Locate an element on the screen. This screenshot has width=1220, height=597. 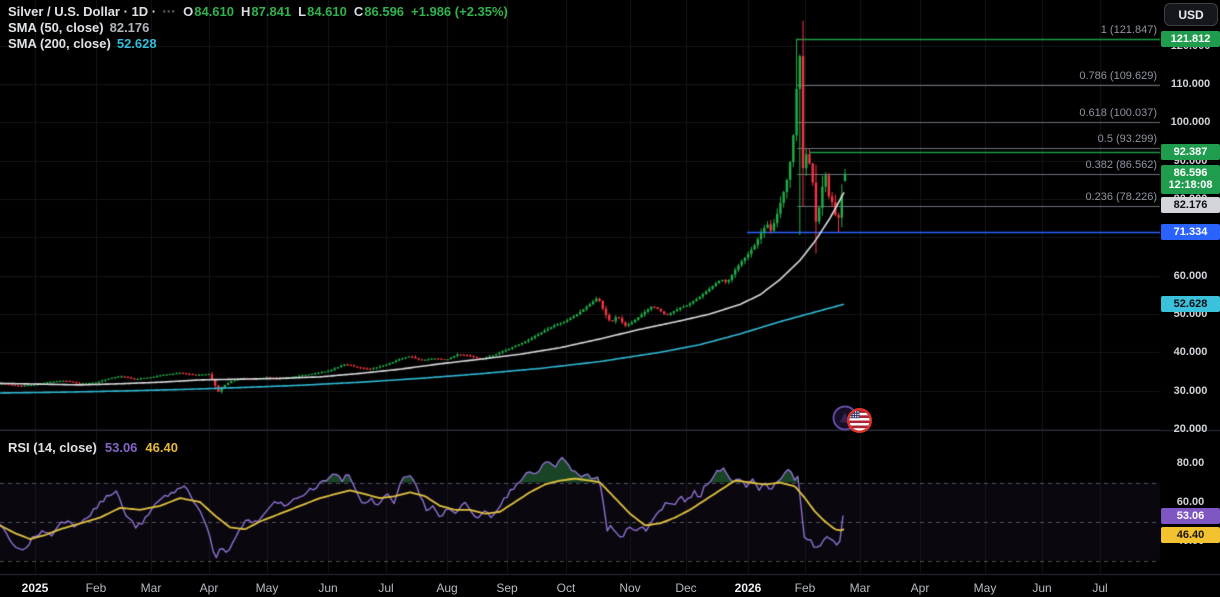
time-axis-label: 2025 is located at coordinates (35, 588).